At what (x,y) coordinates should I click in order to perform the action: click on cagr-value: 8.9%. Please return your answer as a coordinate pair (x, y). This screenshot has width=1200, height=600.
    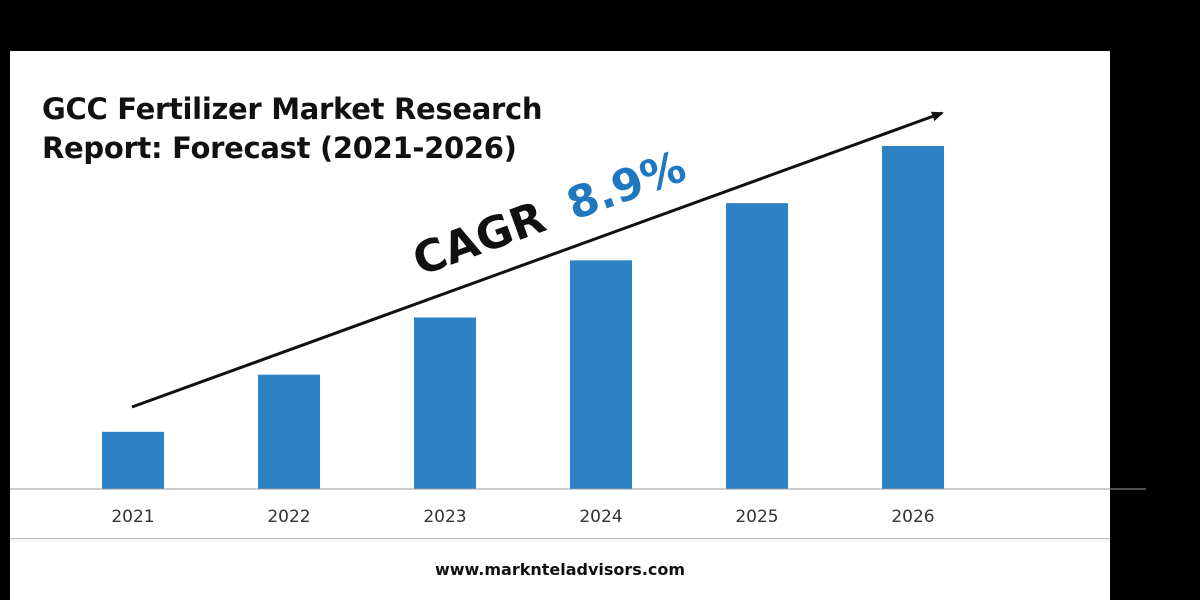
    Looking at the image, I should click on (626, 185).